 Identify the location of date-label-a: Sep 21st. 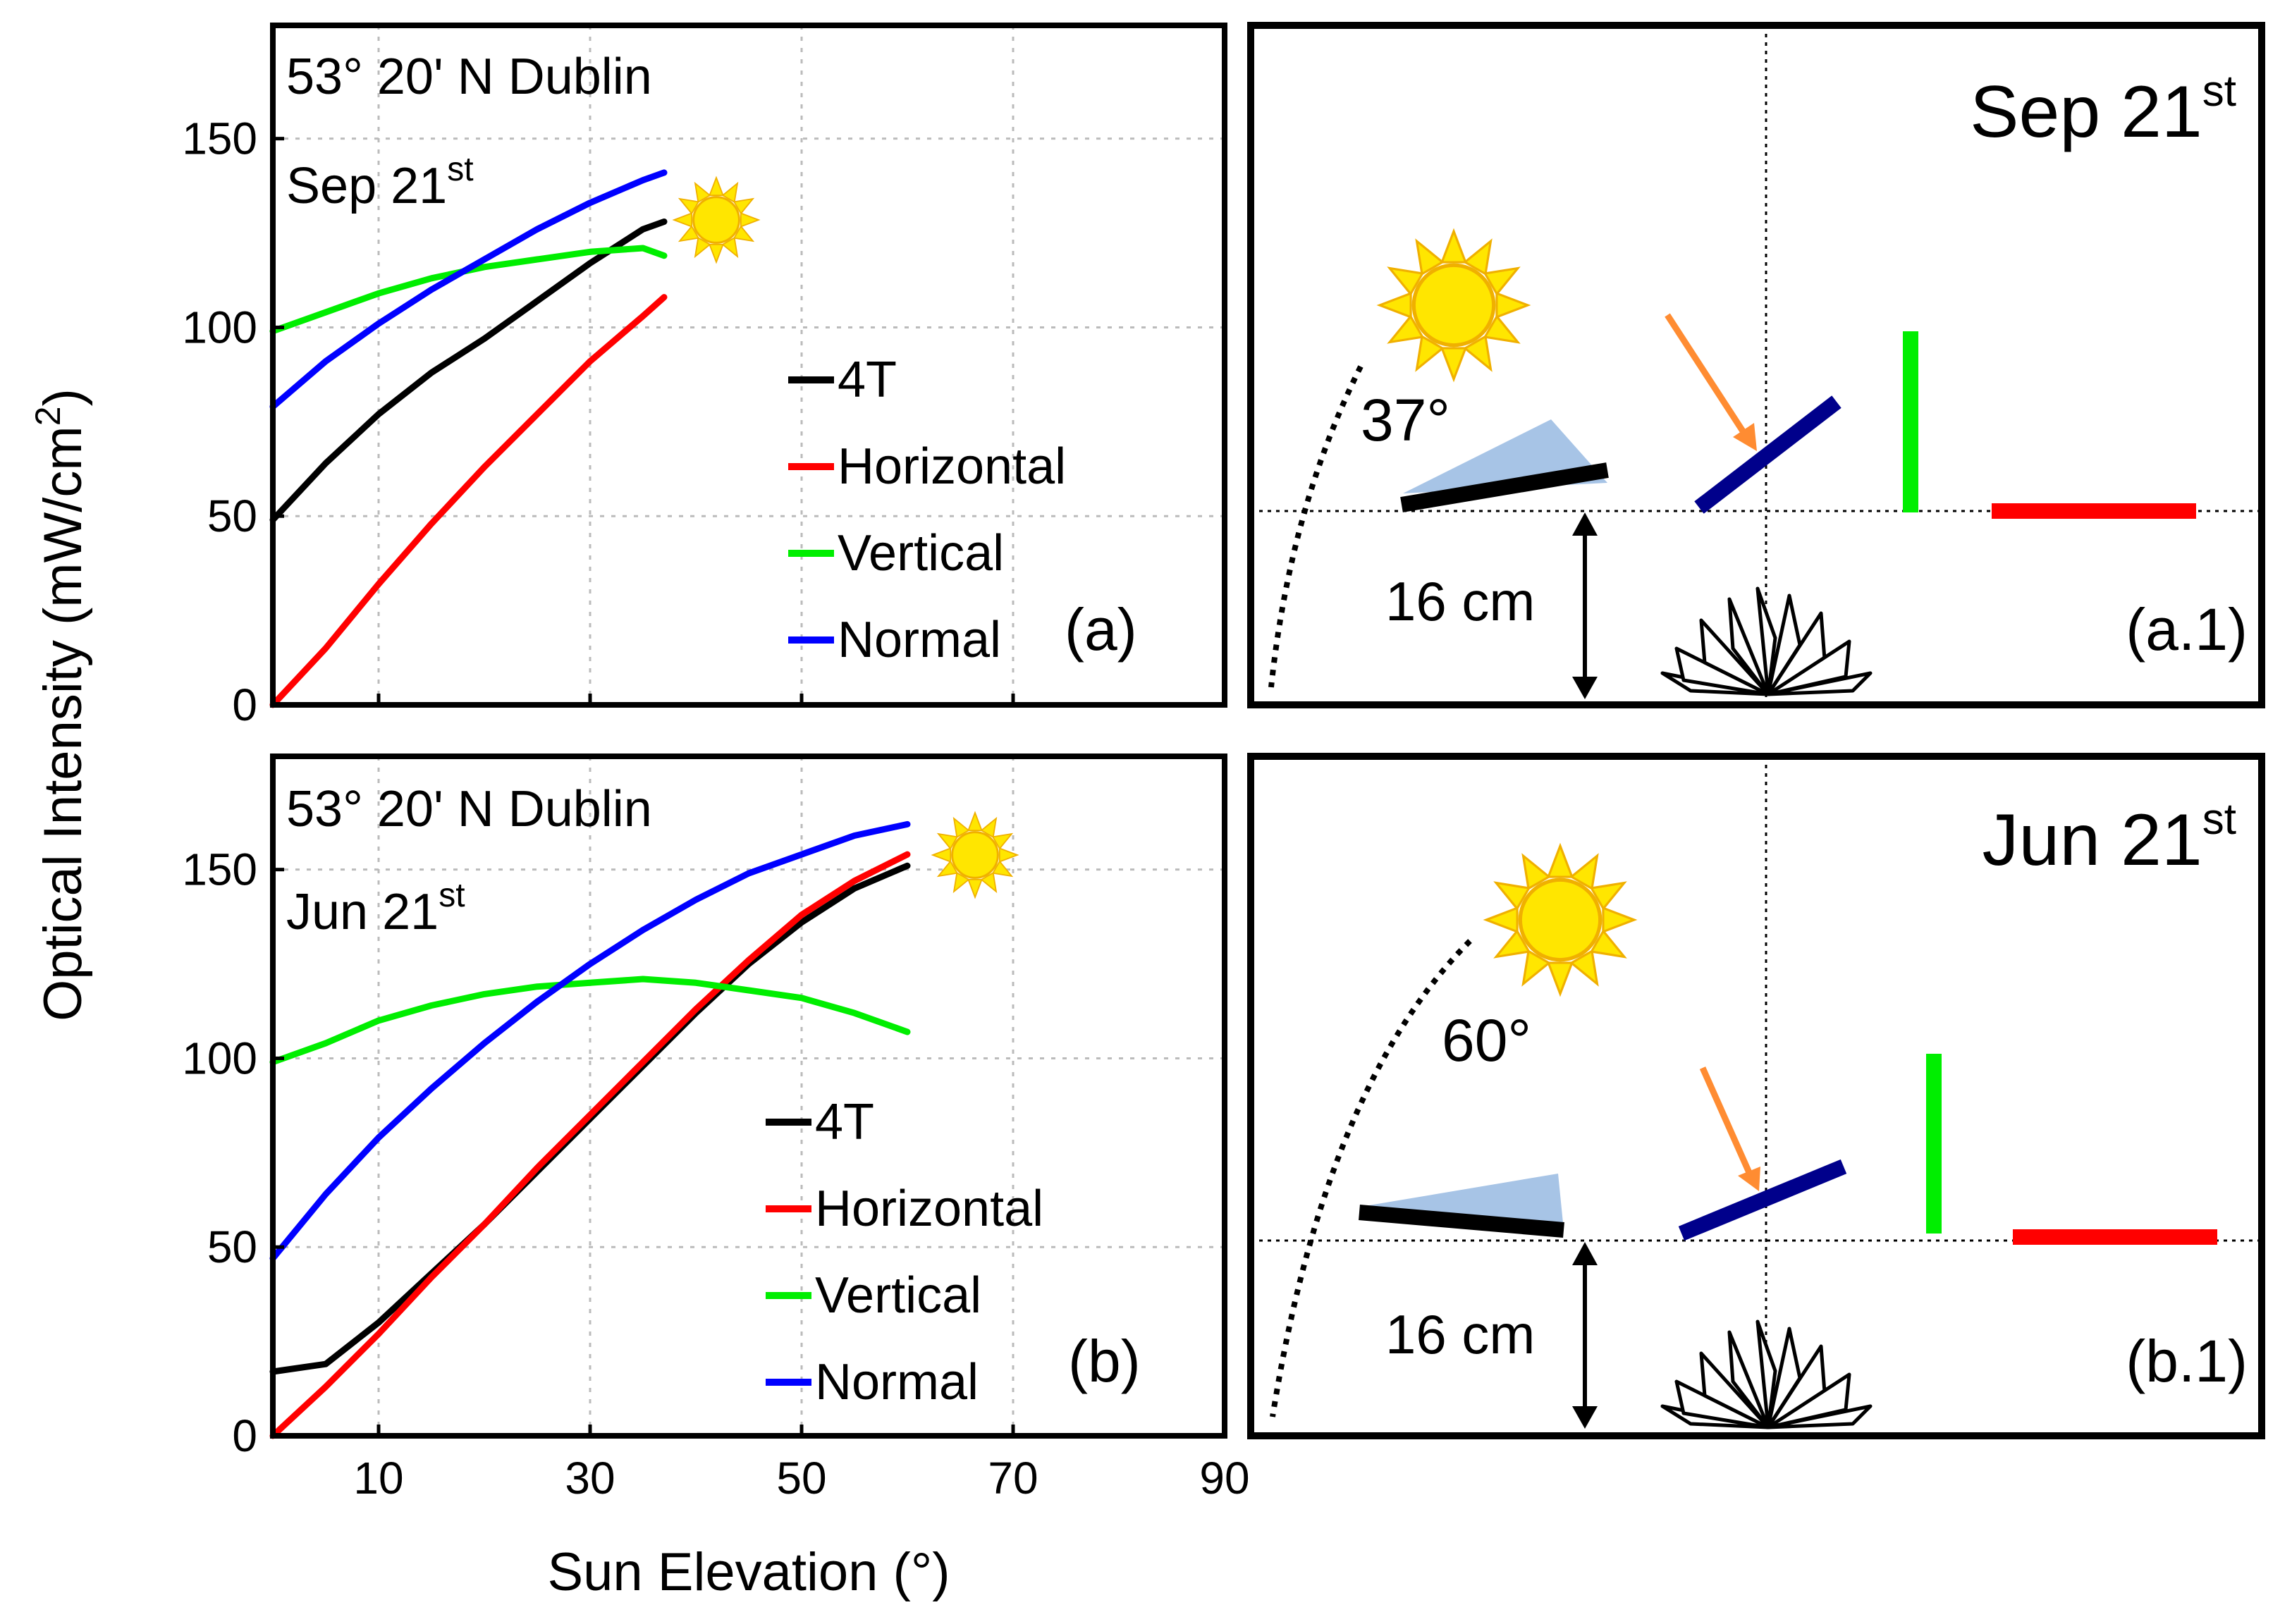
(380, 183).